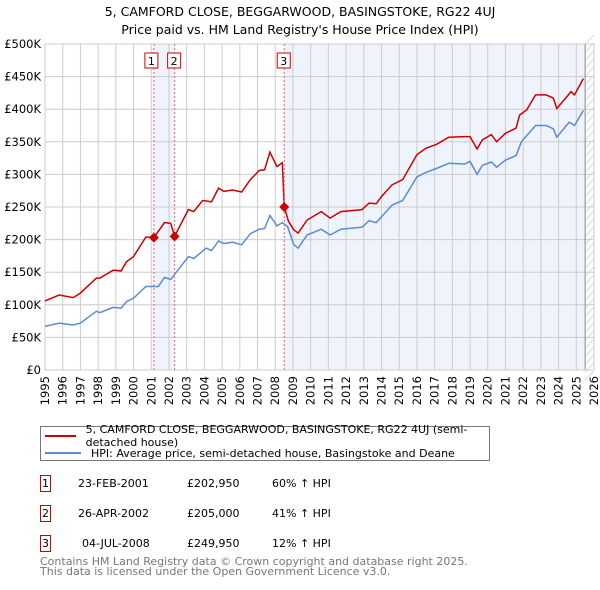 This screenshot has height=590, width=600. What do you see at coordinates (22, 305) in the screenshot?
I see `y-tick-label: £100K` at bounding box center [22, 305].